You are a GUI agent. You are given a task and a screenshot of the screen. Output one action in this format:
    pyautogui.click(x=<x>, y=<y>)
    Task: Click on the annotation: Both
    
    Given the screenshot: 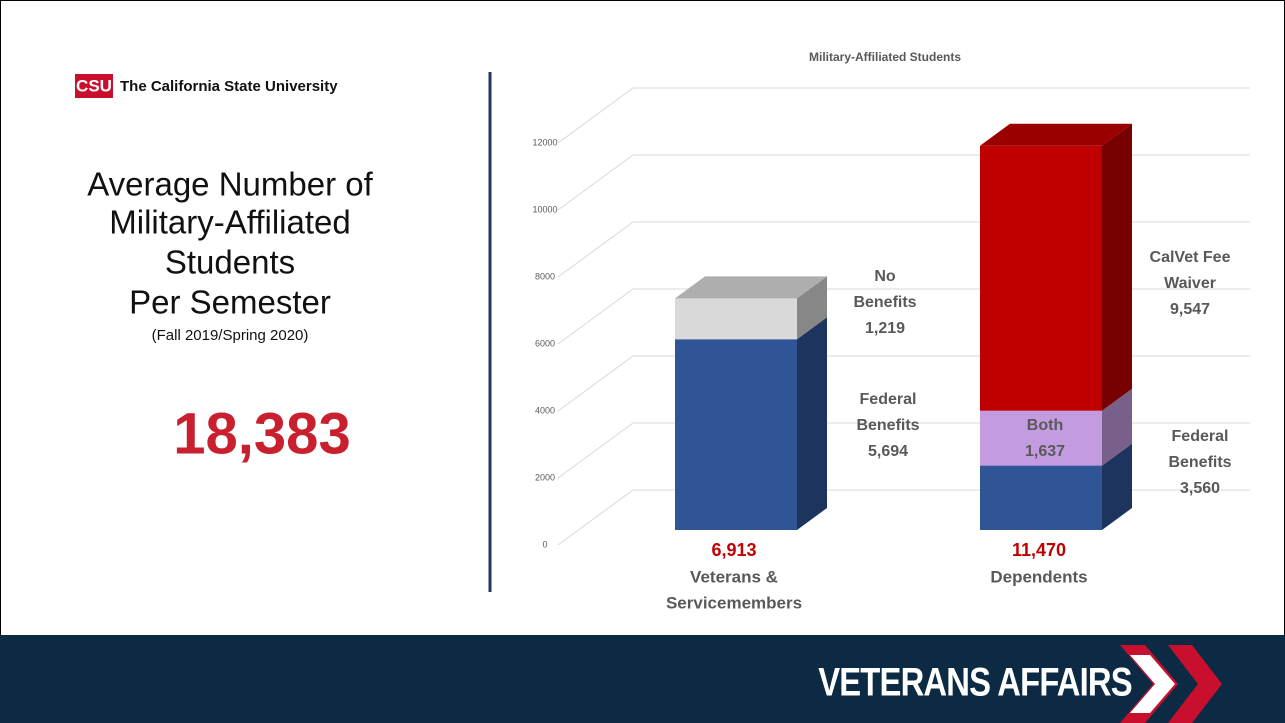 What is the action you would take?
    pyautogui.click(x=1045, y=425)
    